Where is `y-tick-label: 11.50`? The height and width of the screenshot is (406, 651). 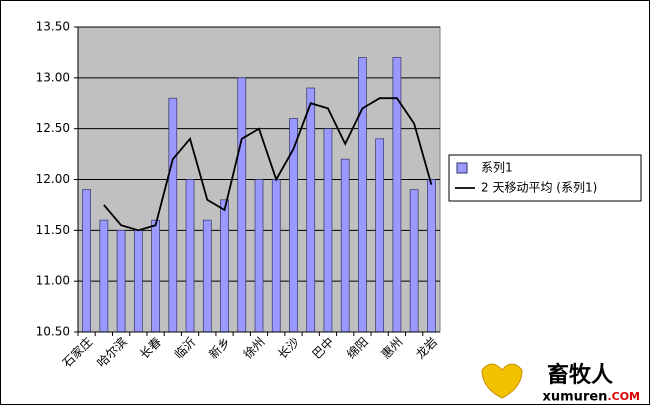 y-tick-label: 11.50 is located at coordinates (53, 230).